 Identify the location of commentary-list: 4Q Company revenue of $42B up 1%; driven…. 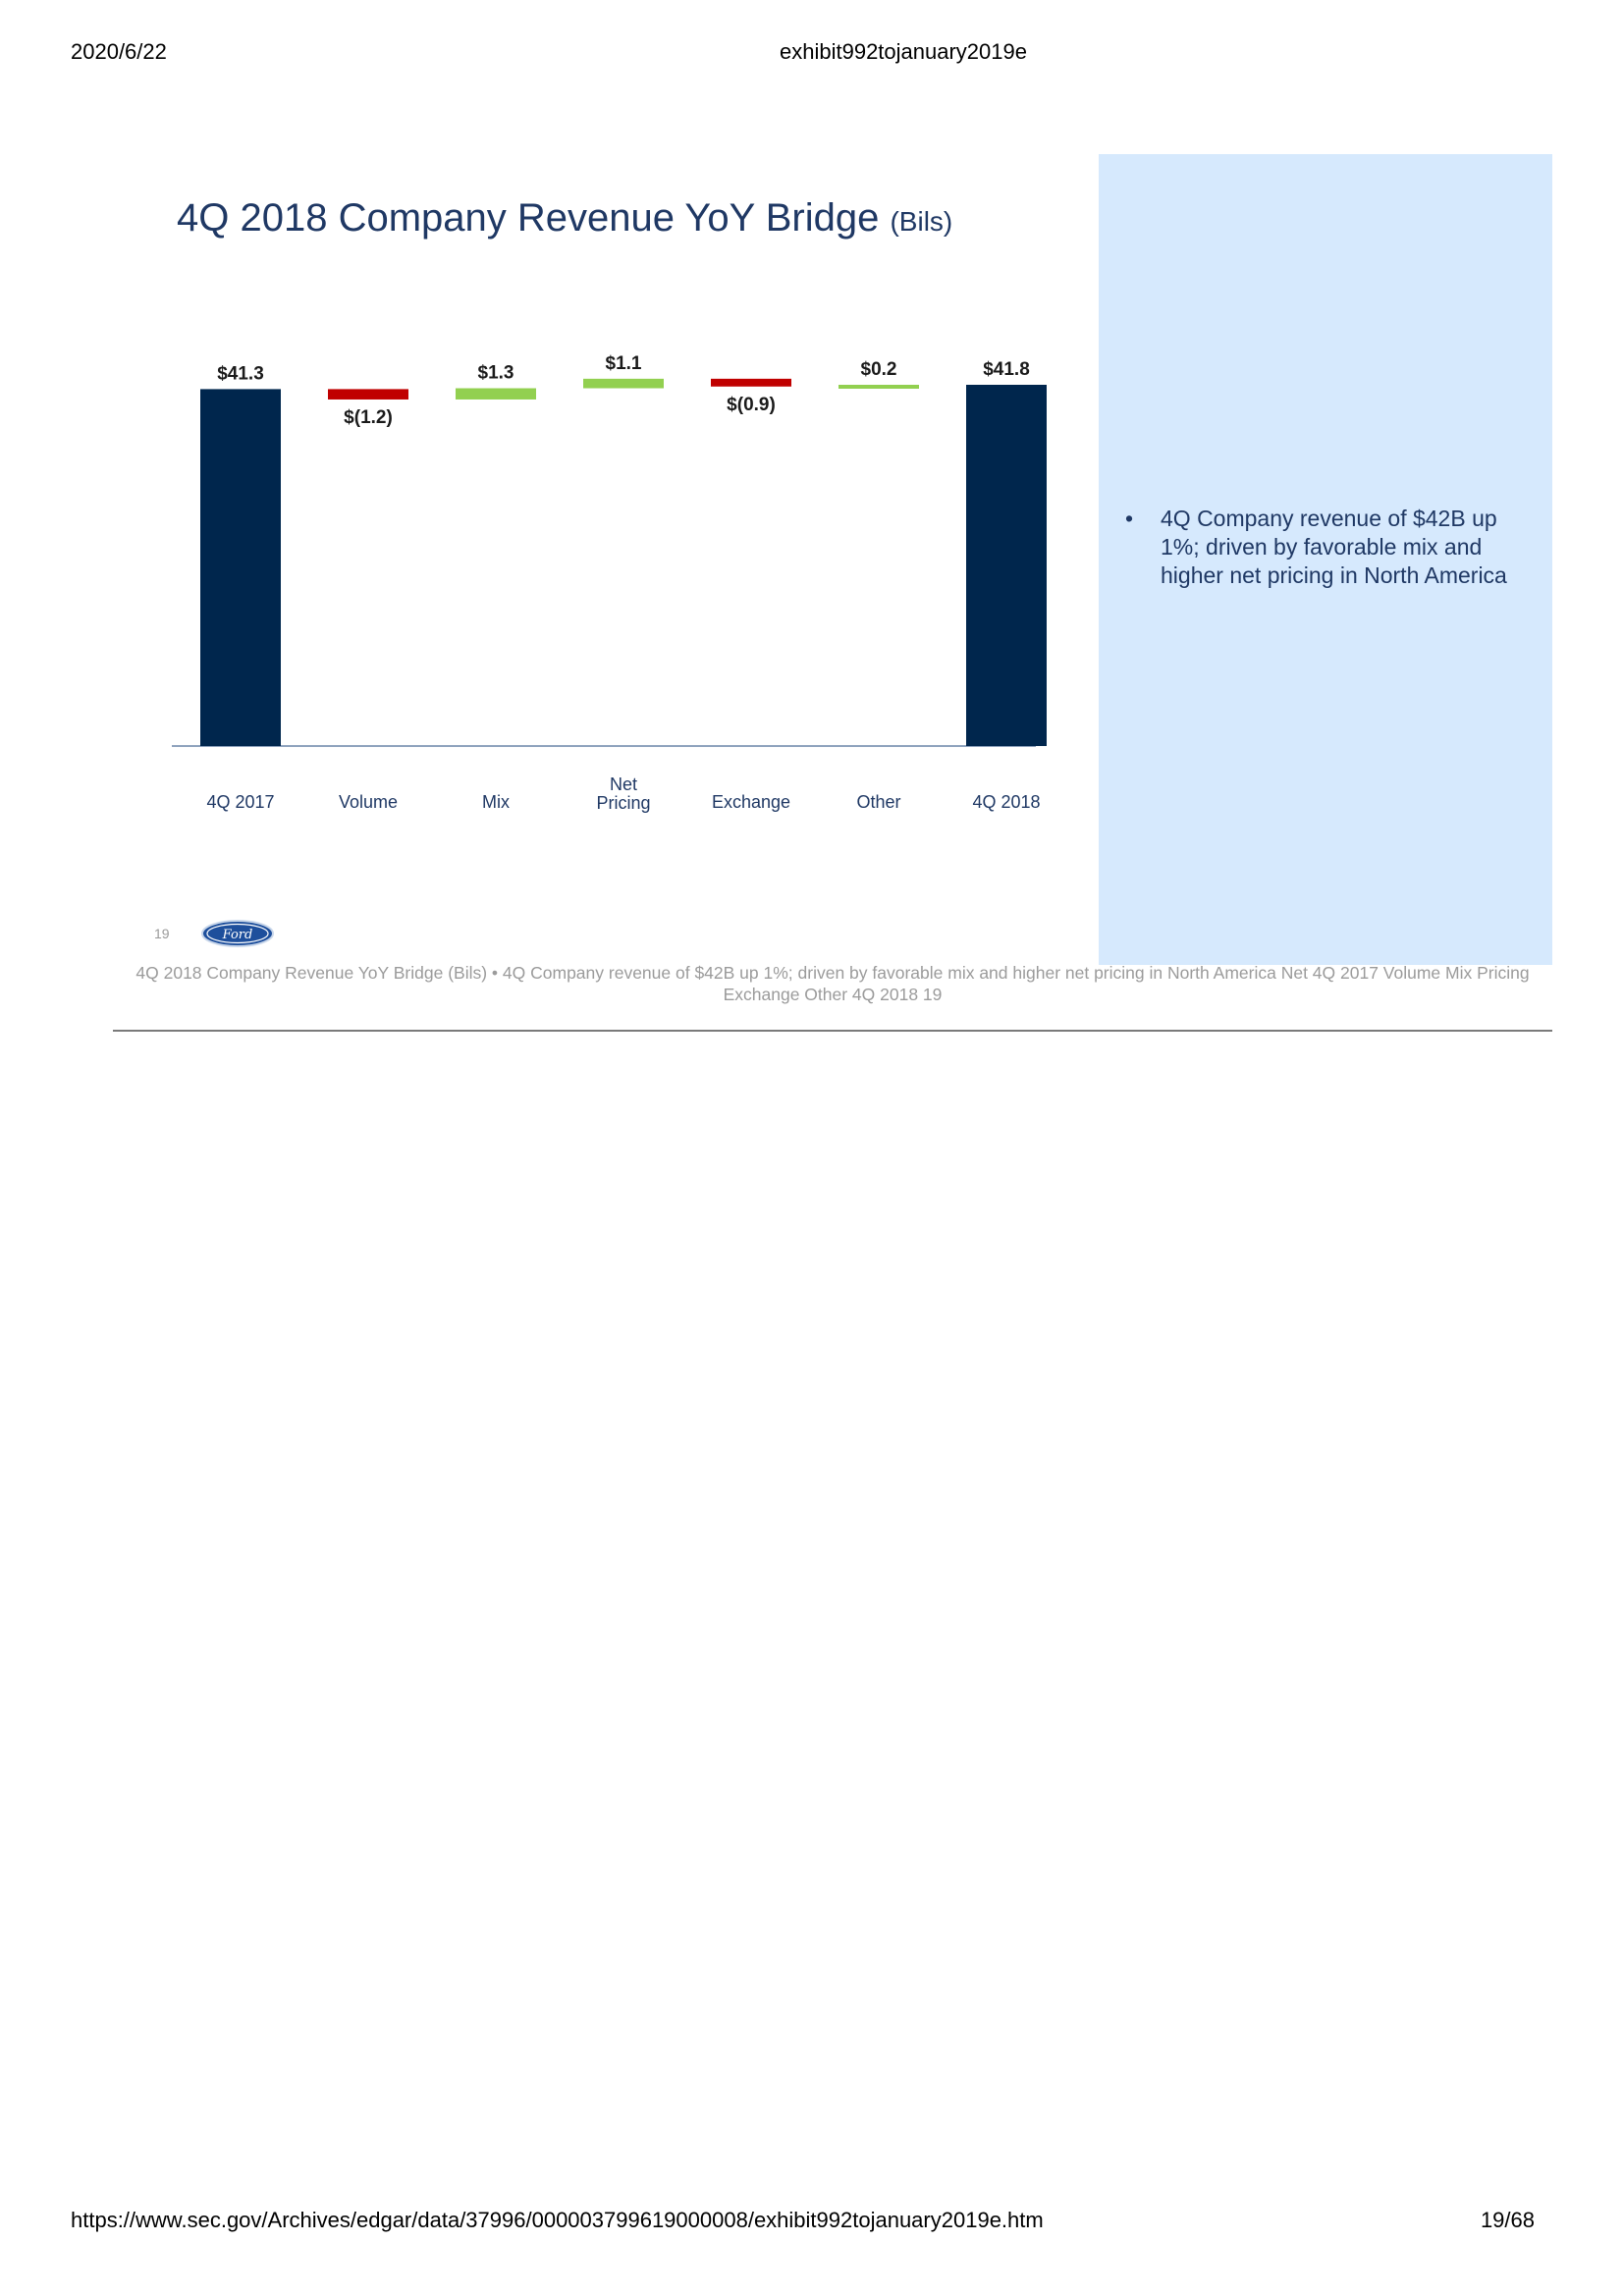
(1316, 547).